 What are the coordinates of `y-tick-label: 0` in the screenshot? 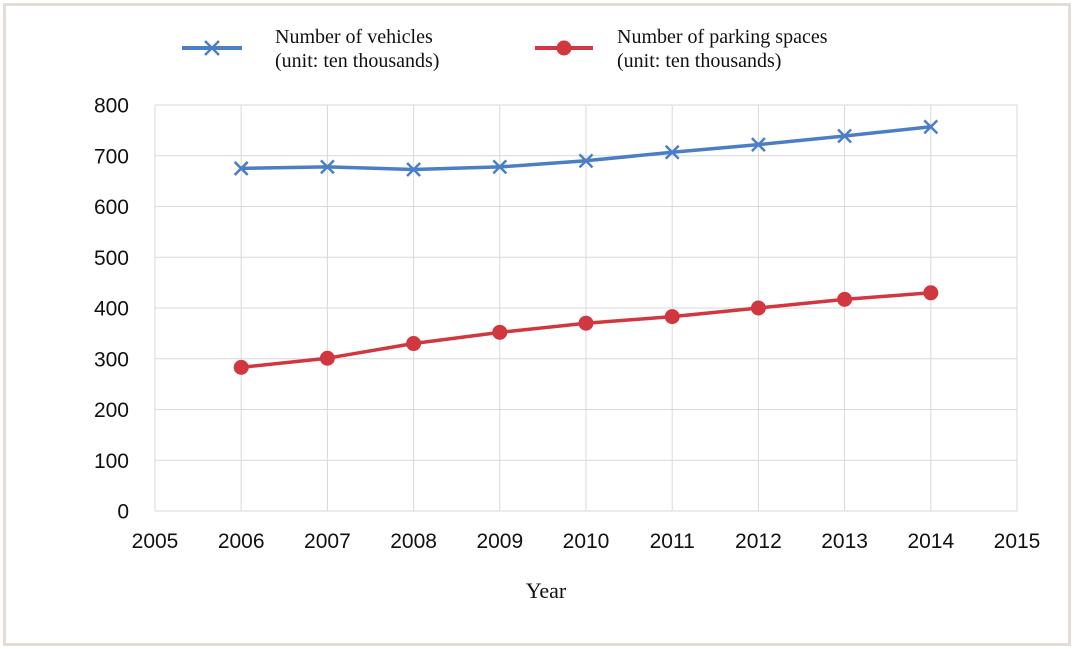 It's located at (123, 512).